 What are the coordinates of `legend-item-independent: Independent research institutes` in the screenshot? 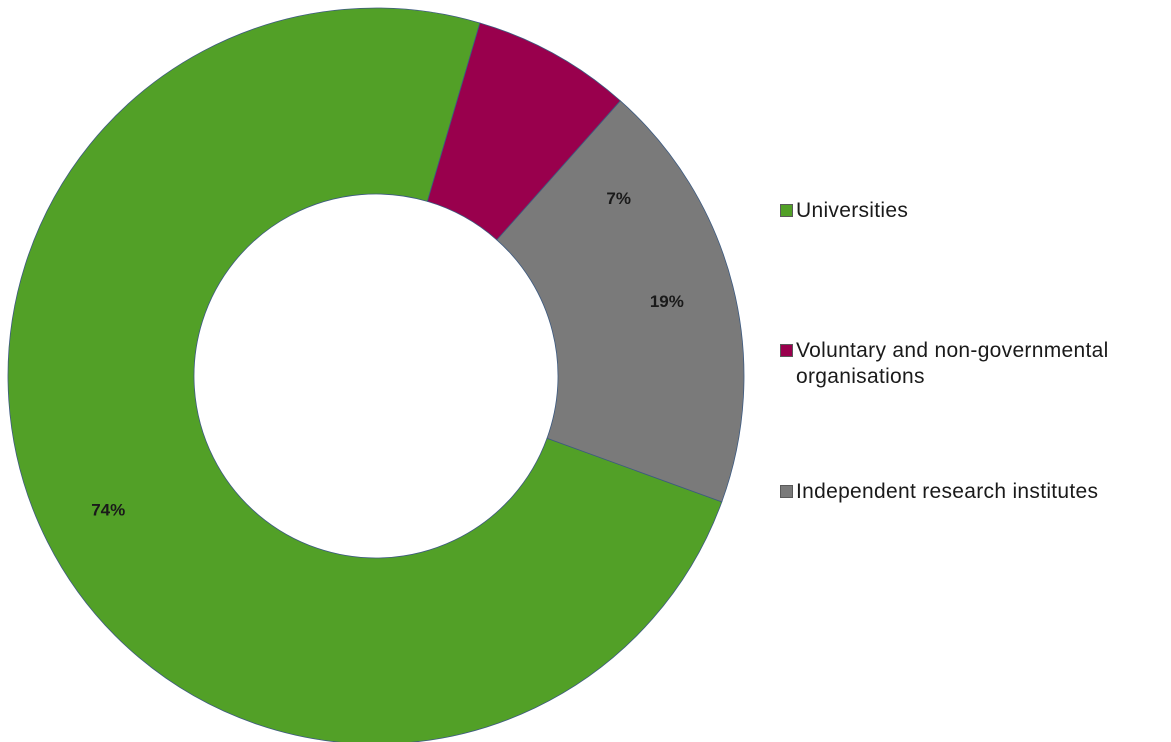 It's located at (939, 492).